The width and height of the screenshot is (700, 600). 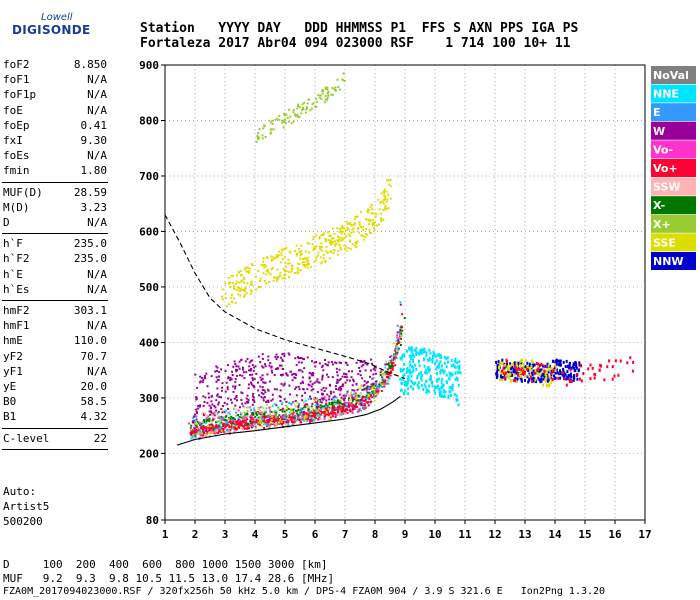 I want to click on auto-label: Auto:, so click(x=20, y=491).